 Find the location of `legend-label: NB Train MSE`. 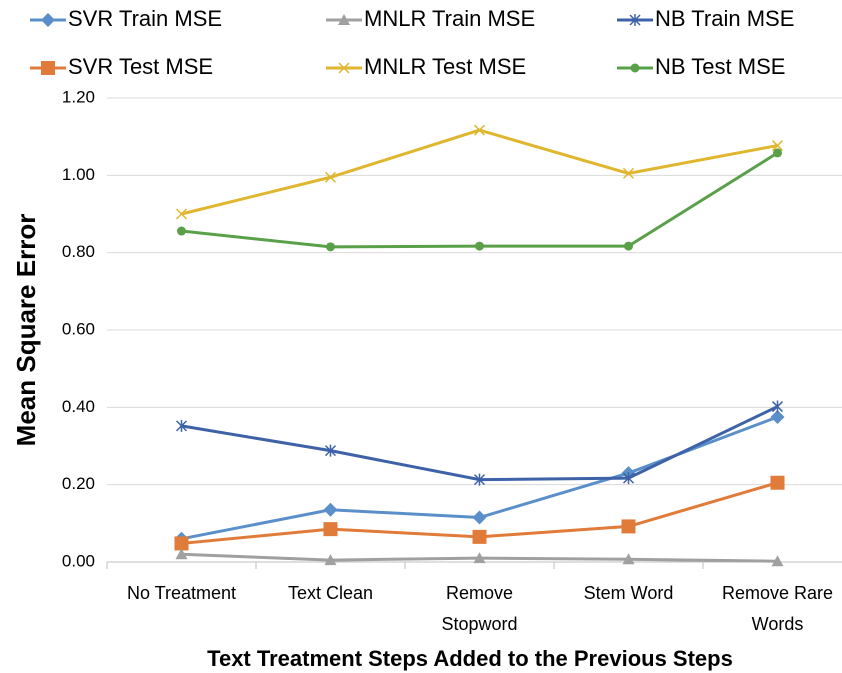

legend-label: NB Train MSE is located at coordinates (724, 18).